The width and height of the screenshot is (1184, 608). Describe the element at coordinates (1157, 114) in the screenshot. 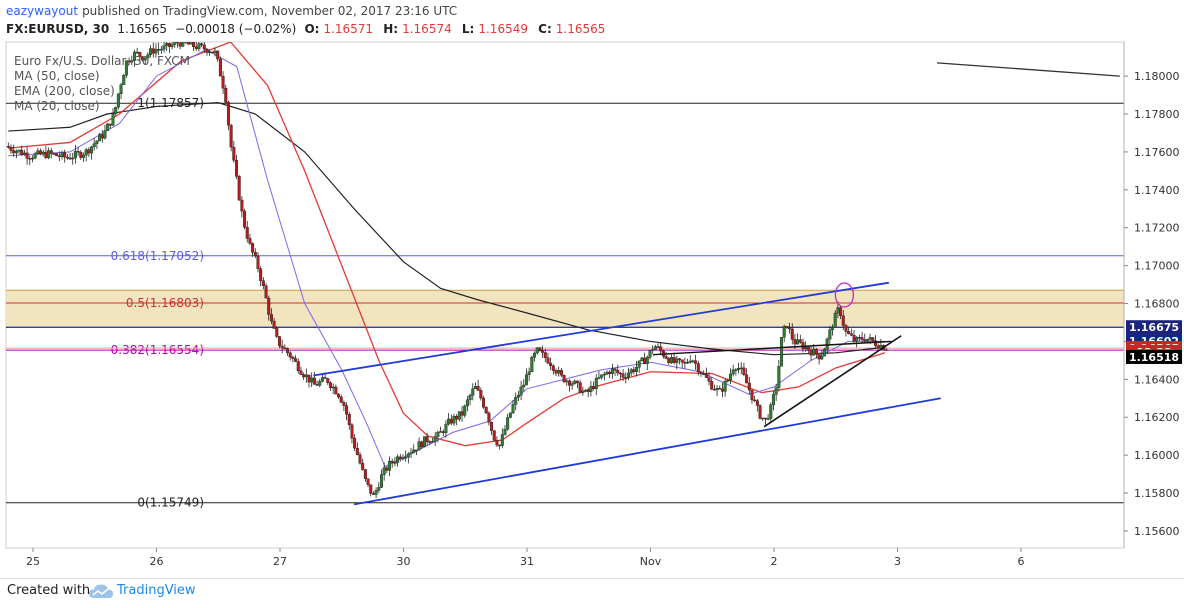

I see `y-tick-label-11: 1.17800` at that location.